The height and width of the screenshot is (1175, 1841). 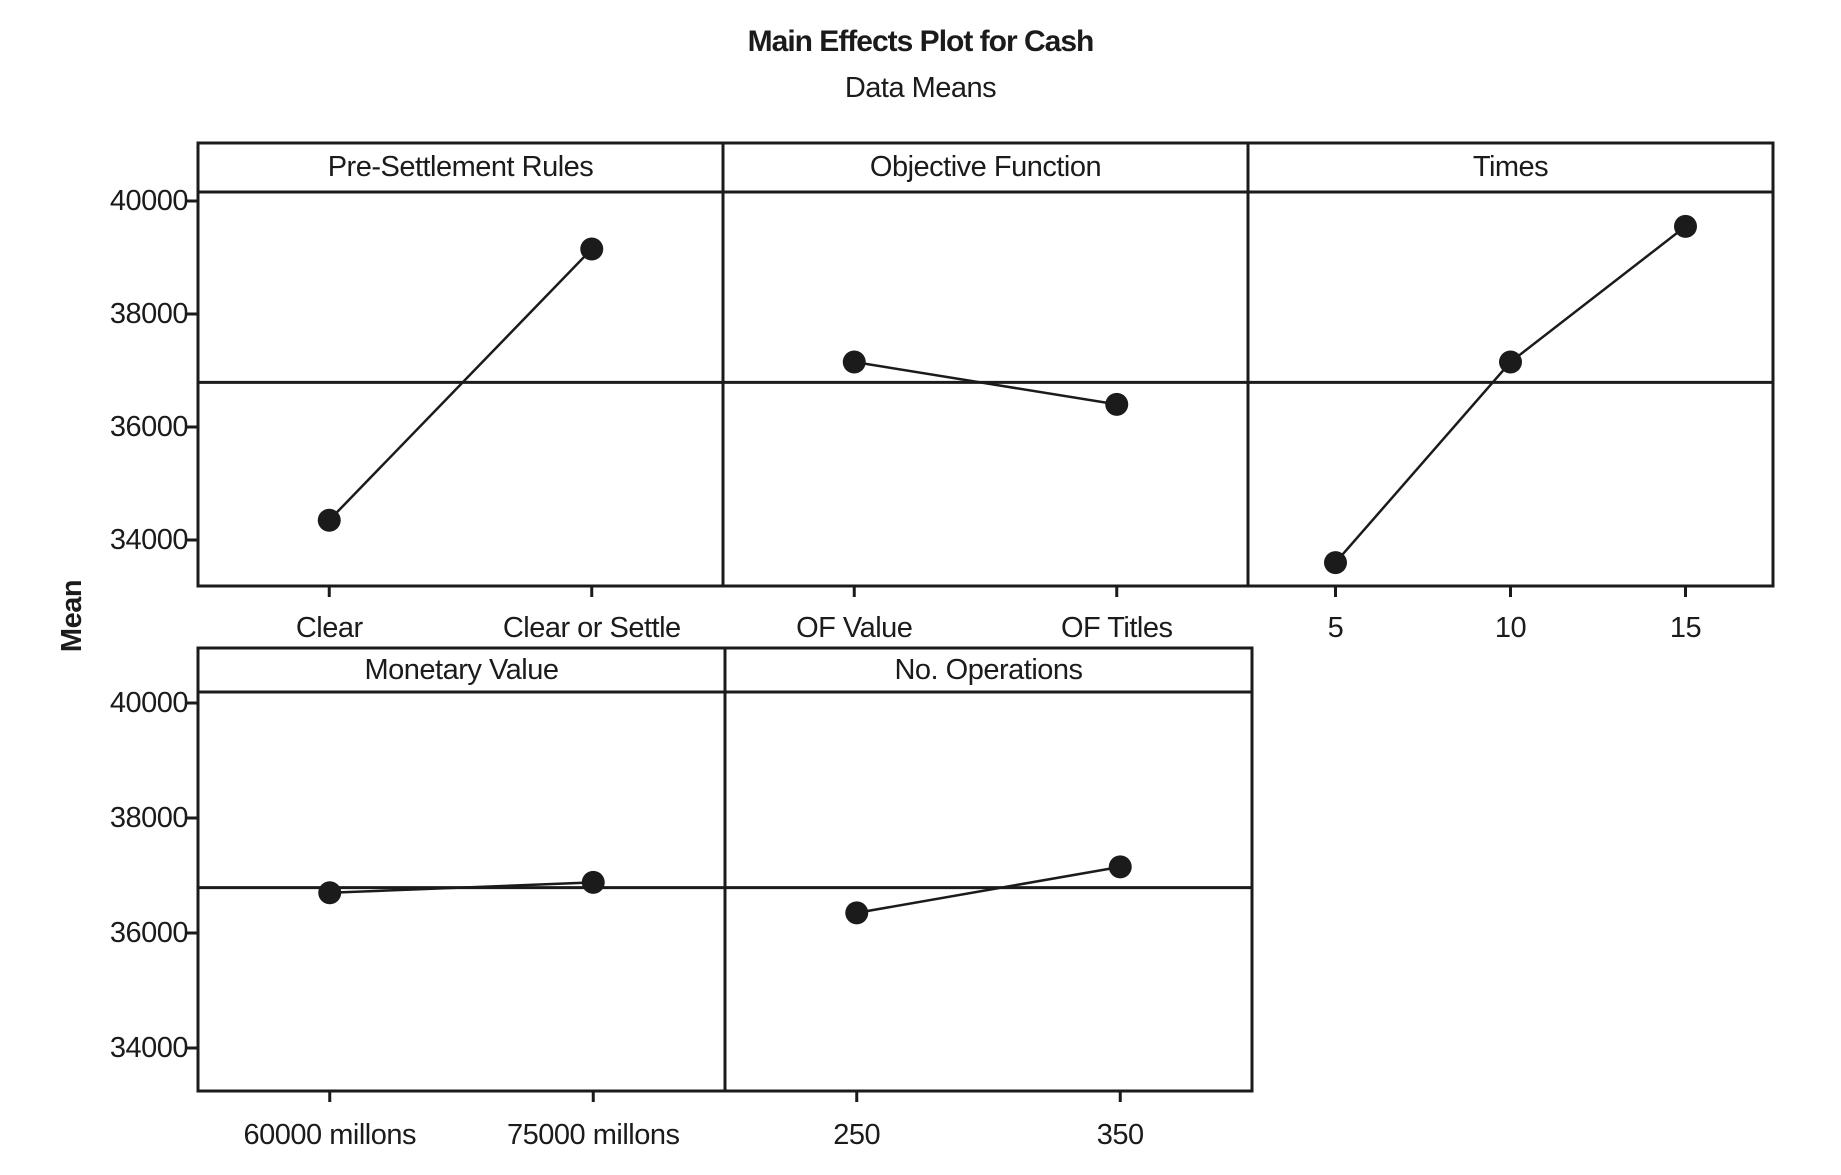 I want to click on x-axis-category-label: 10, so click(x=1510, y=628).